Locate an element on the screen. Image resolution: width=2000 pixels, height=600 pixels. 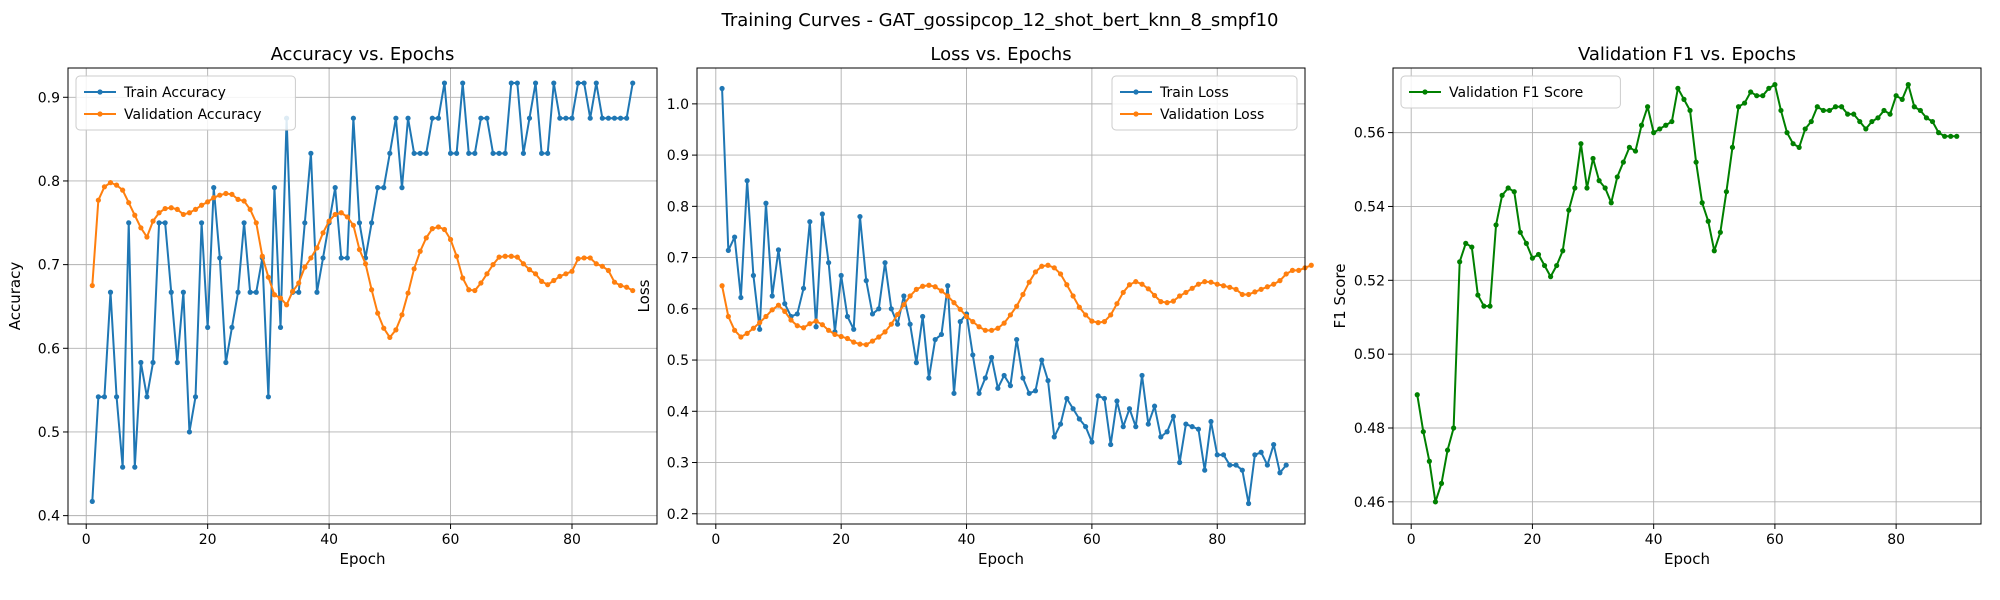
f1-xtick-label-2: 40 is located at coordinates (1654, 540).